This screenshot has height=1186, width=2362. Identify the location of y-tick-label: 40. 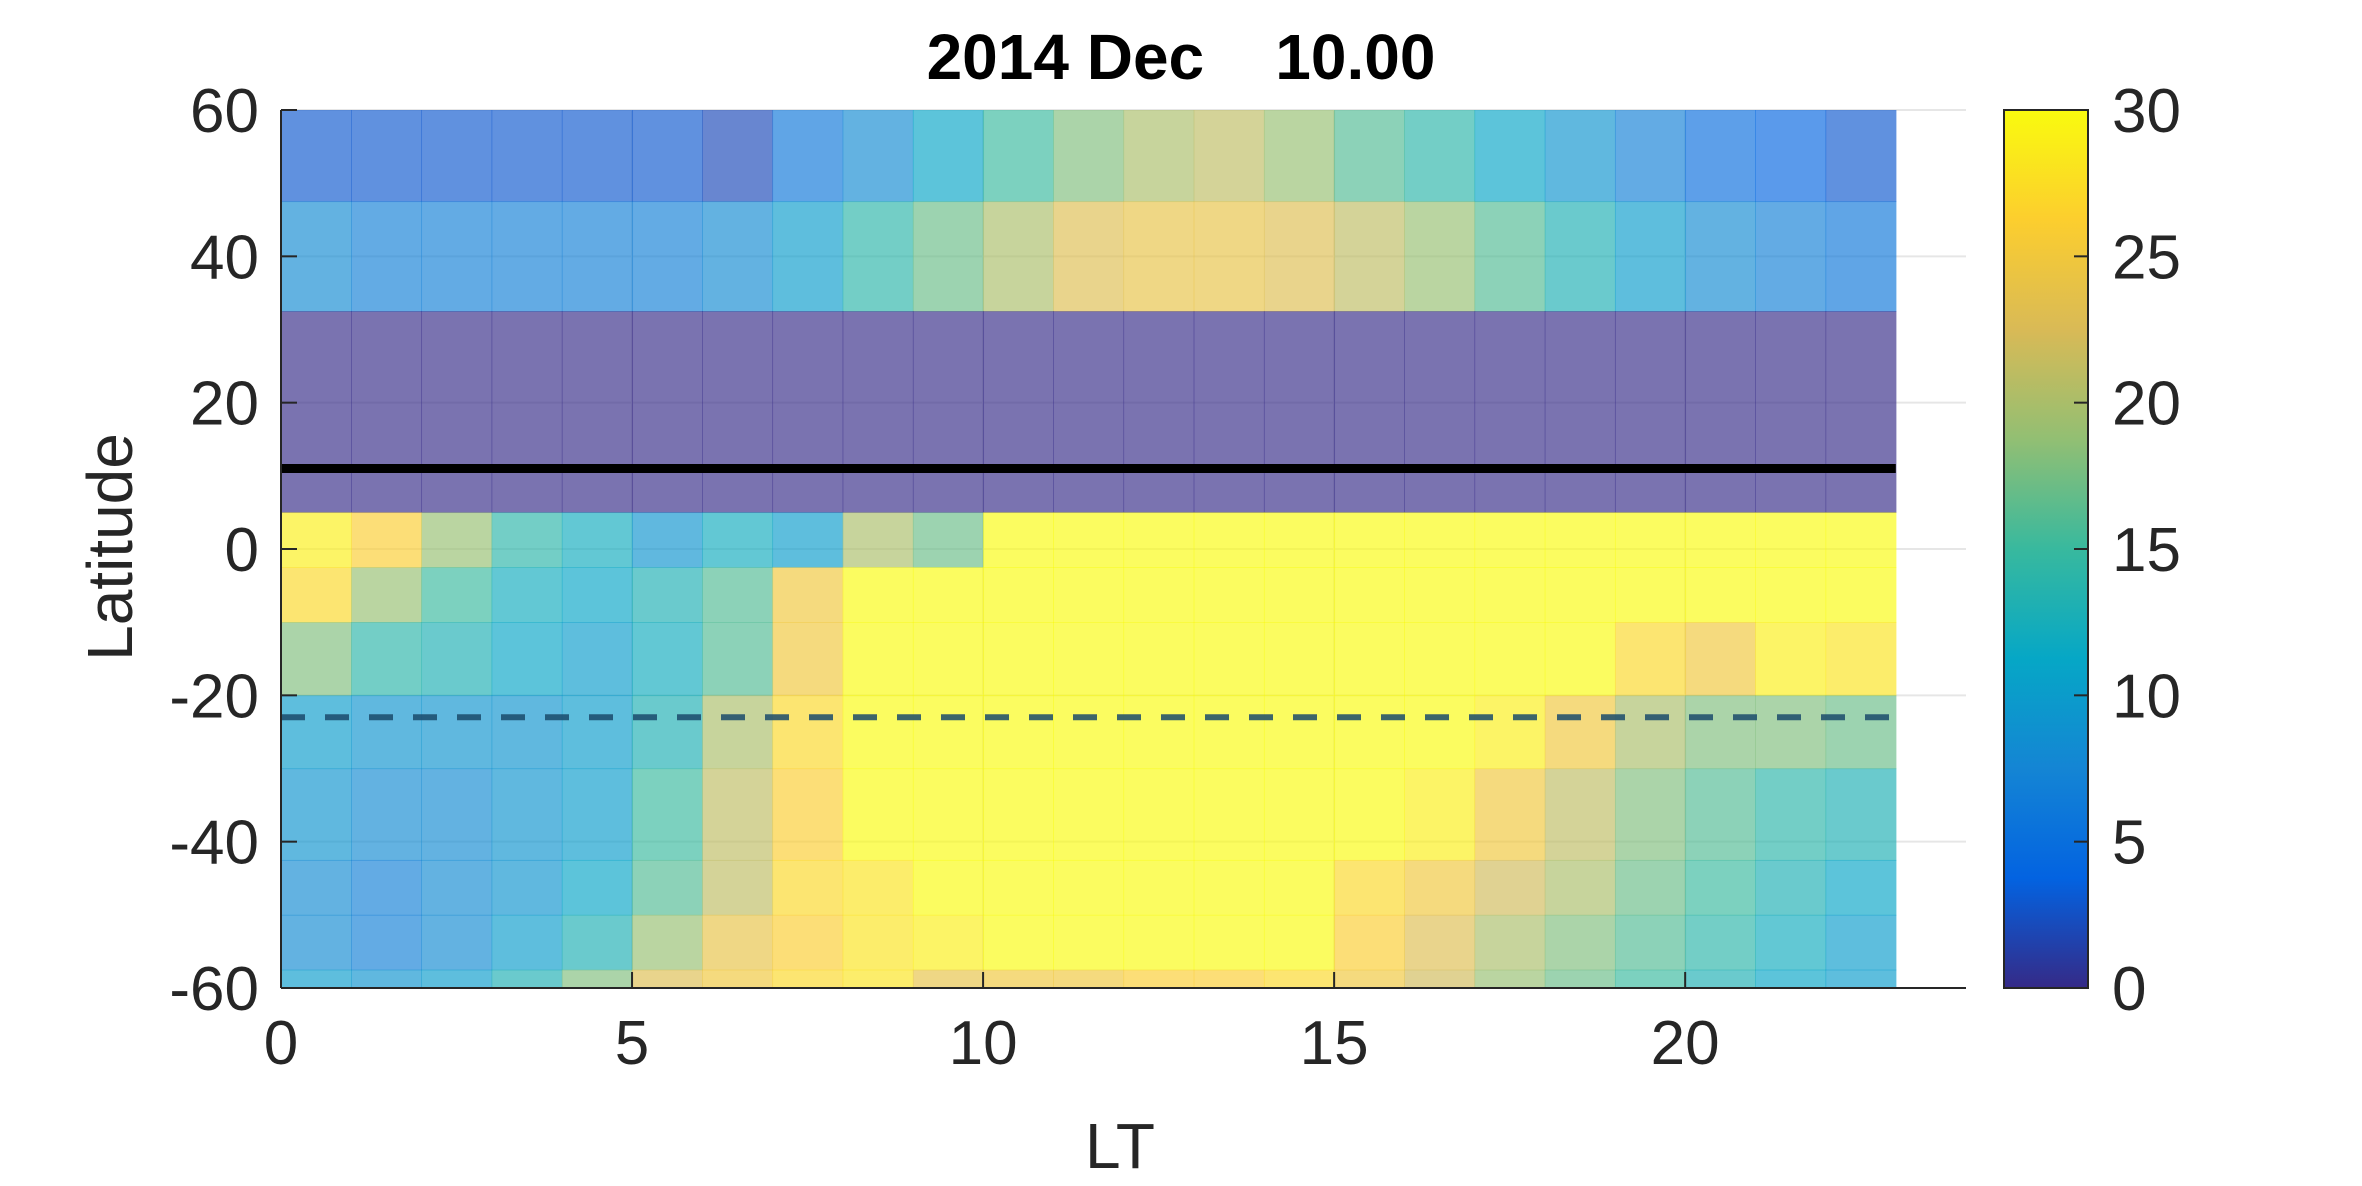
(224, 257).